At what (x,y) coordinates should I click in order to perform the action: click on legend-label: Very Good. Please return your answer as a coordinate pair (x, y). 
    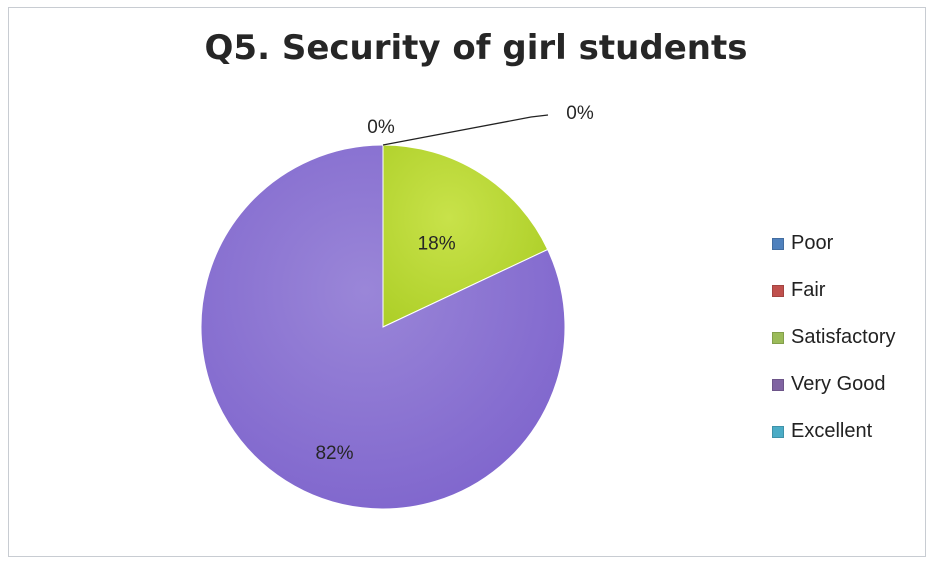
    Looking at the image, I should click on (838, 384).